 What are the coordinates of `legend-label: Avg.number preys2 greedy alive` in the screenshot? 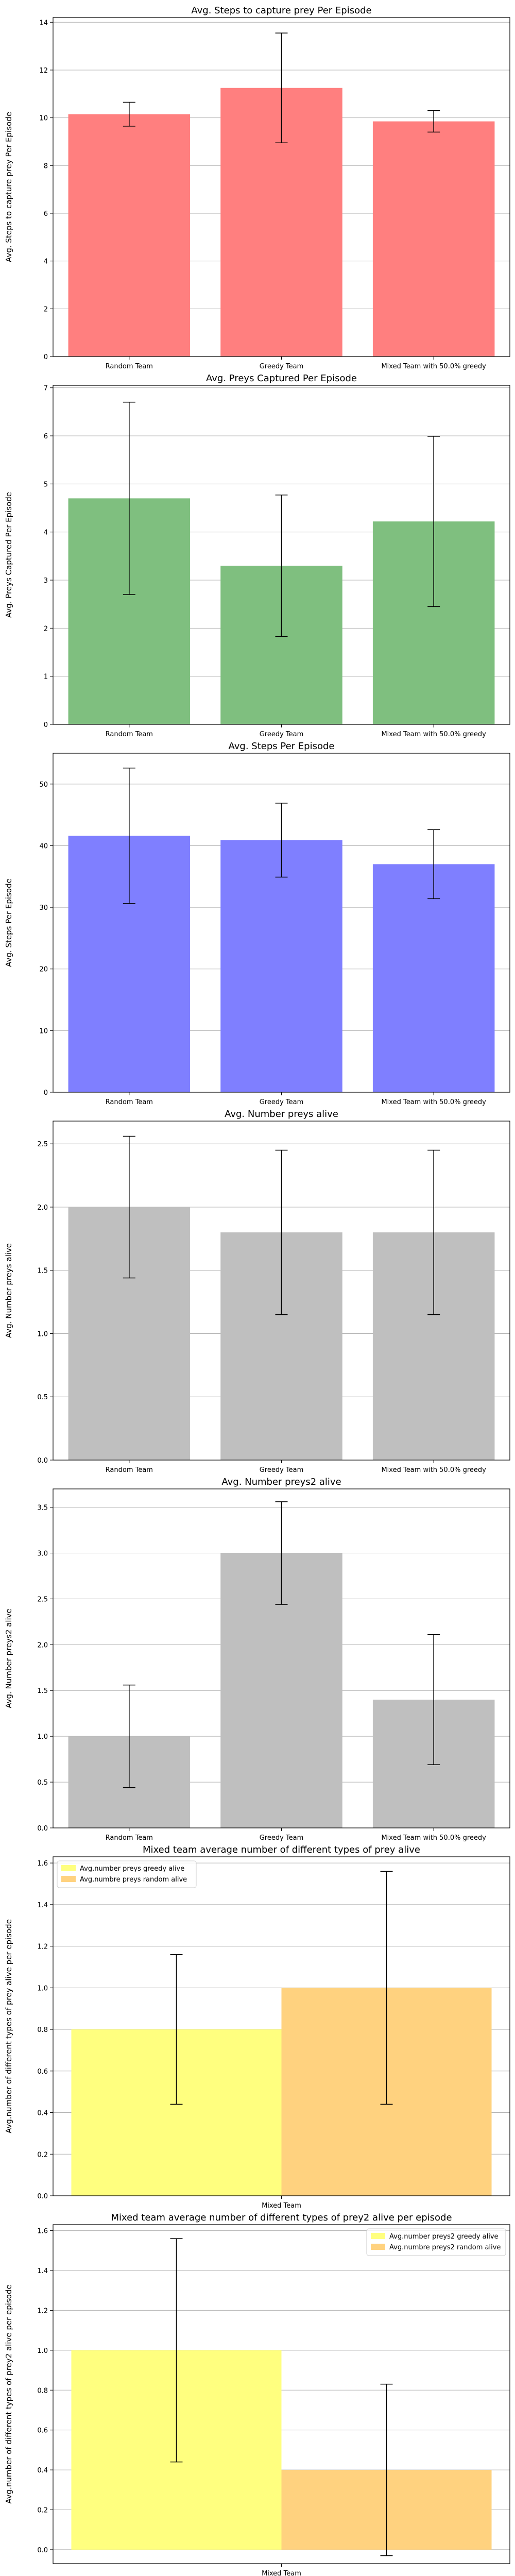 It's located at (444, 2237).